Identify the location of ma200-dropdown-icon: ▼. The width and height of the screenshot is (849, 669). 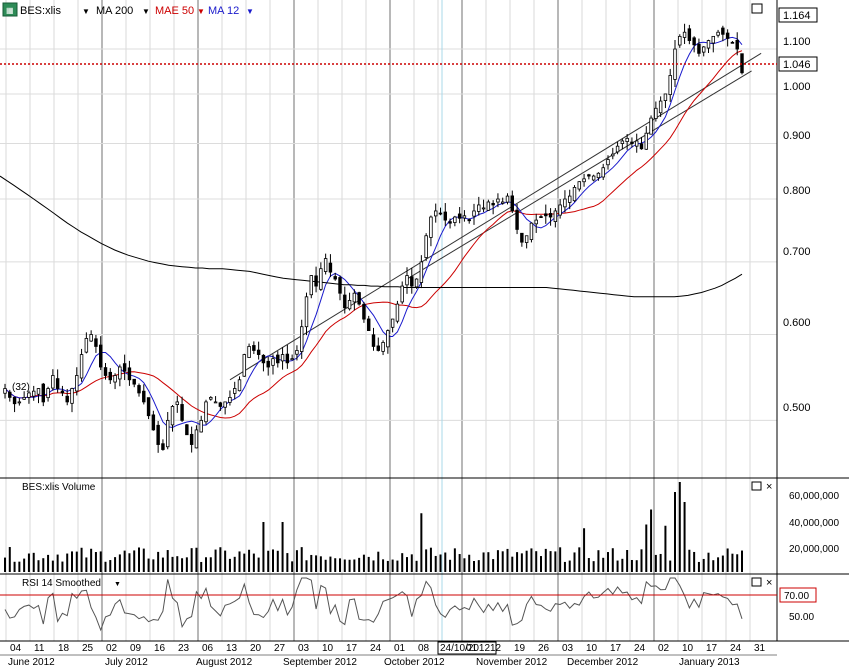
(146, 11).